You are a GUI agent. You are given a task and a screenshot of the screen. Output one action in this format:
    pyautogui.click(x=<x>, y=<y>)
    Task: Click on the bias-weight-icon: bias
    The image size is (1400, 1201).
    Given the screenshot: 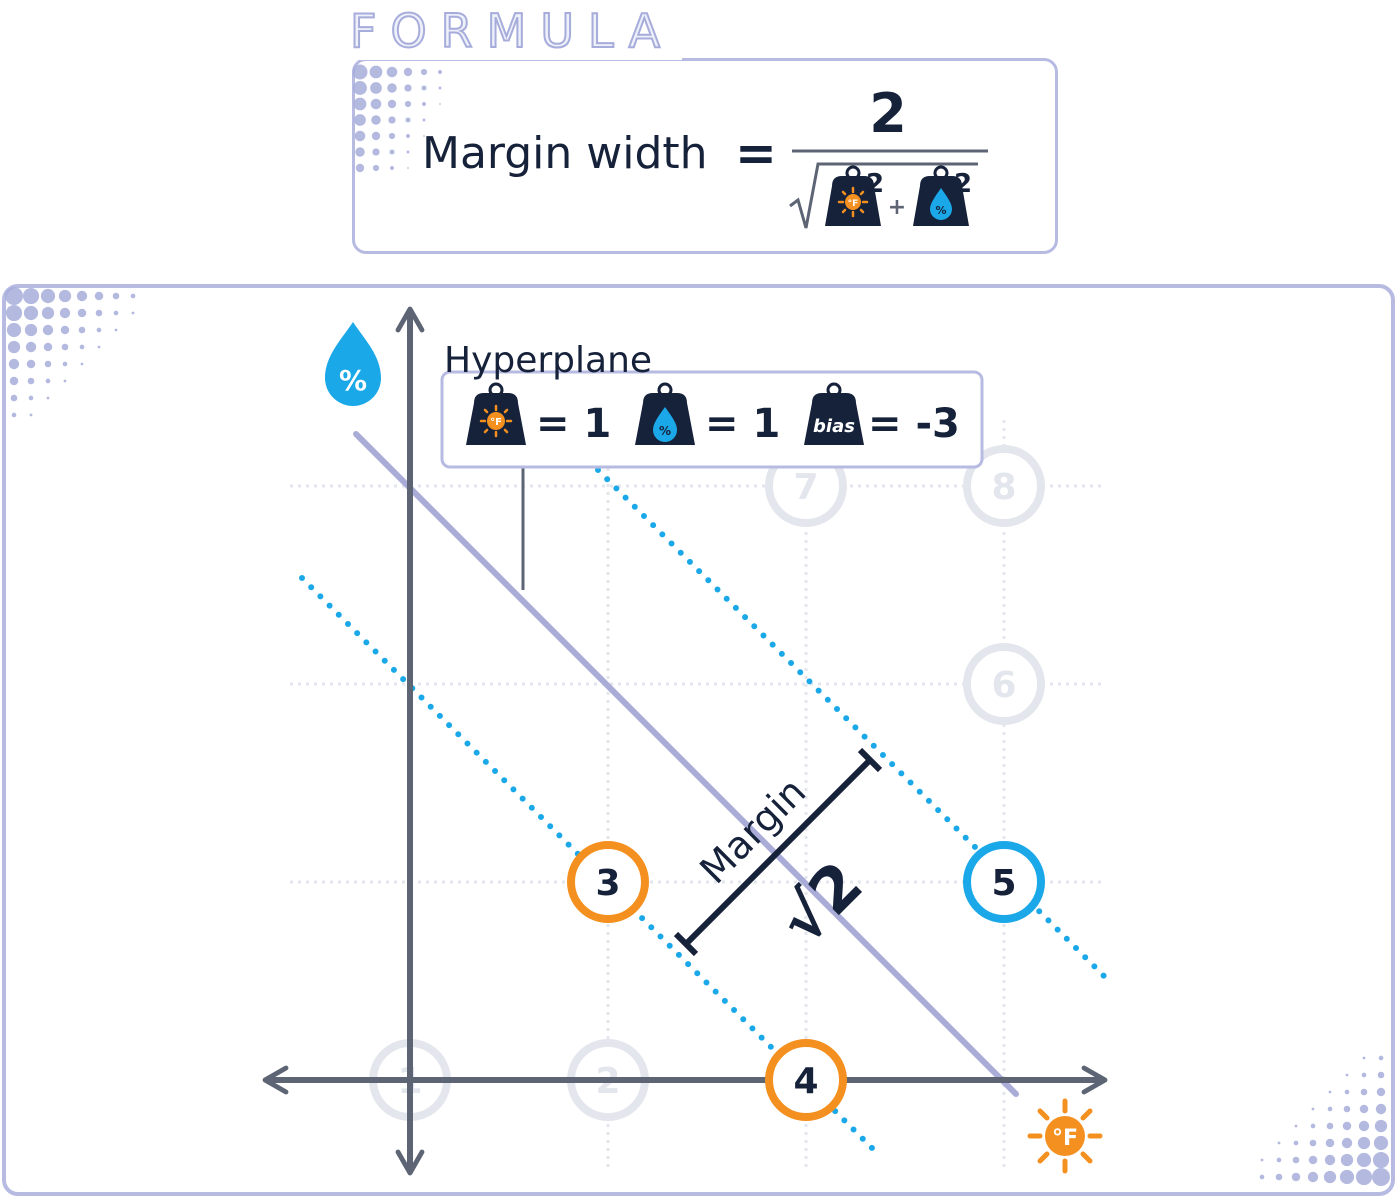 What is the action you would take?
    pyautogui.click(x=834, y=413)
    